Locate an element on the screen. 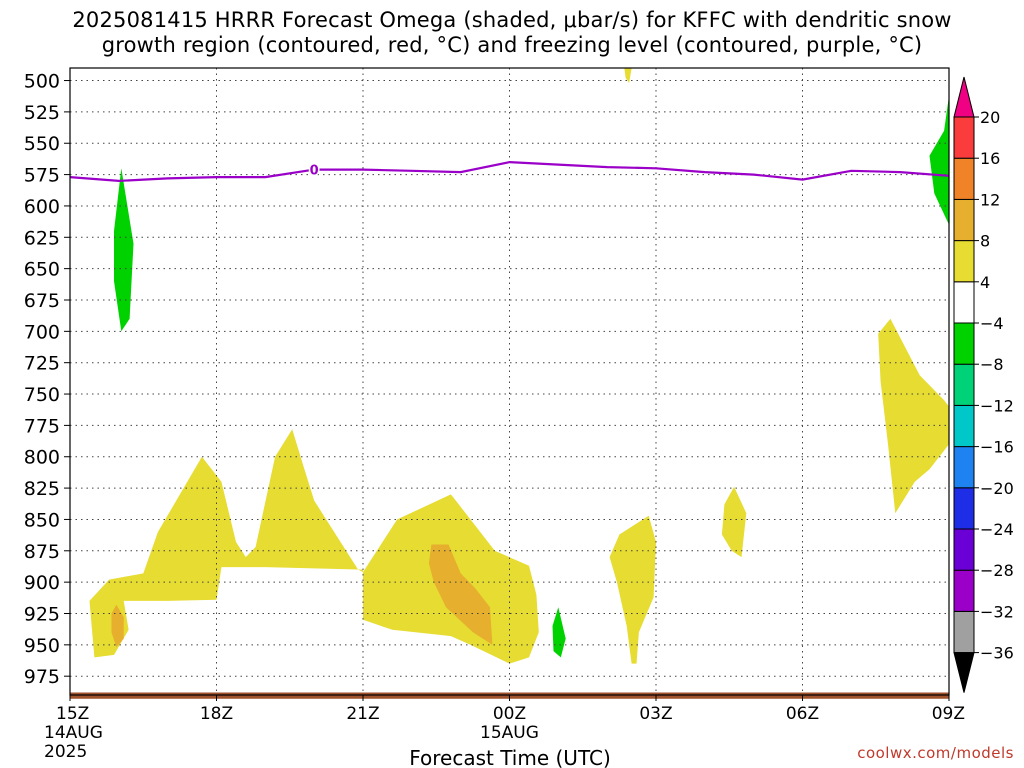 This screenshot has width=1024, height=768. x-date-label-15Z: 14AUG is located at coordinates (73, 733).